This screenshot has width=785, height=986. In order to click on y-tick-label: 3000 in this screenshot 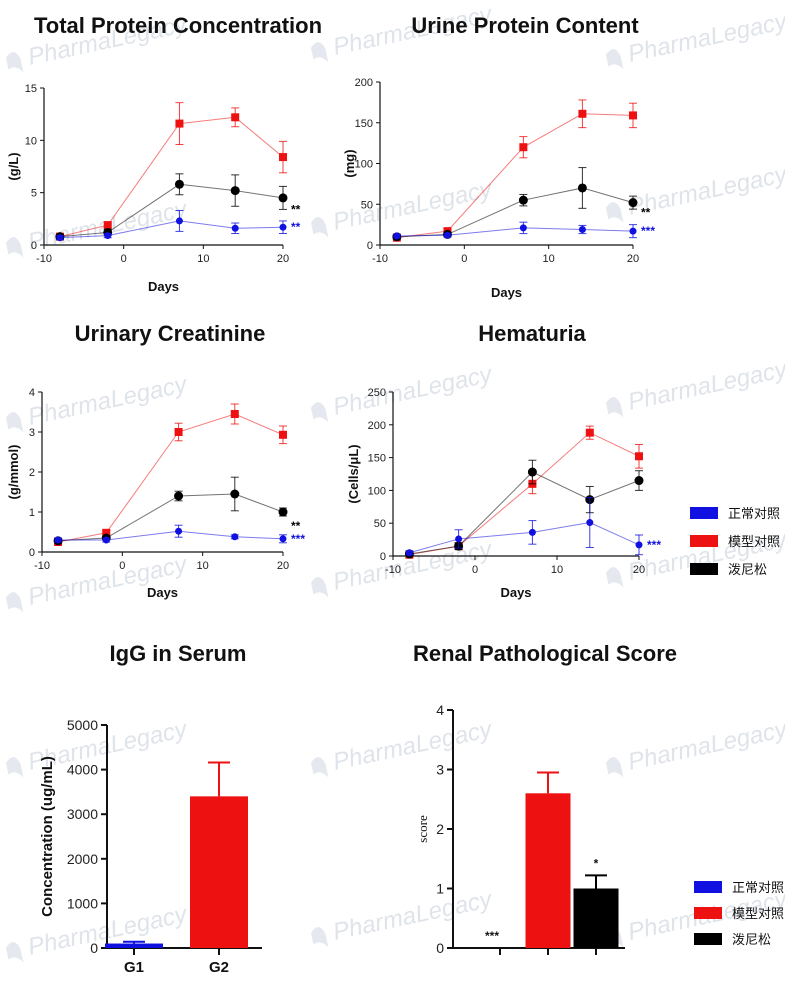, I will do `click(82, 814)`.